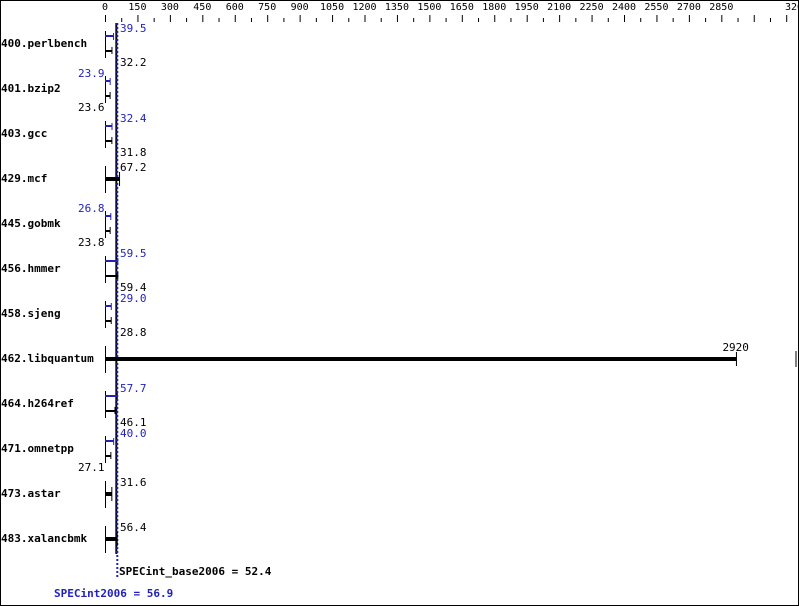 This screenshot has width=799, height=606. Describe the element at coordinates (133, 332) in the screenshot. I see `base-value-label: 28.8` at that location.